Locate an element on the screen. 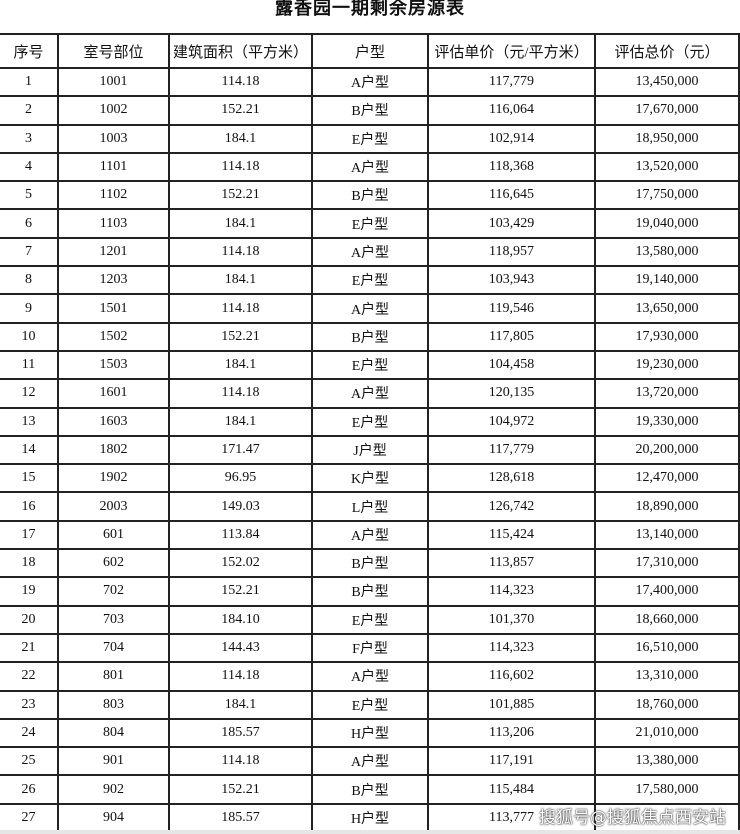  table-cell: 117,779 is located at coordinates (511, 450).